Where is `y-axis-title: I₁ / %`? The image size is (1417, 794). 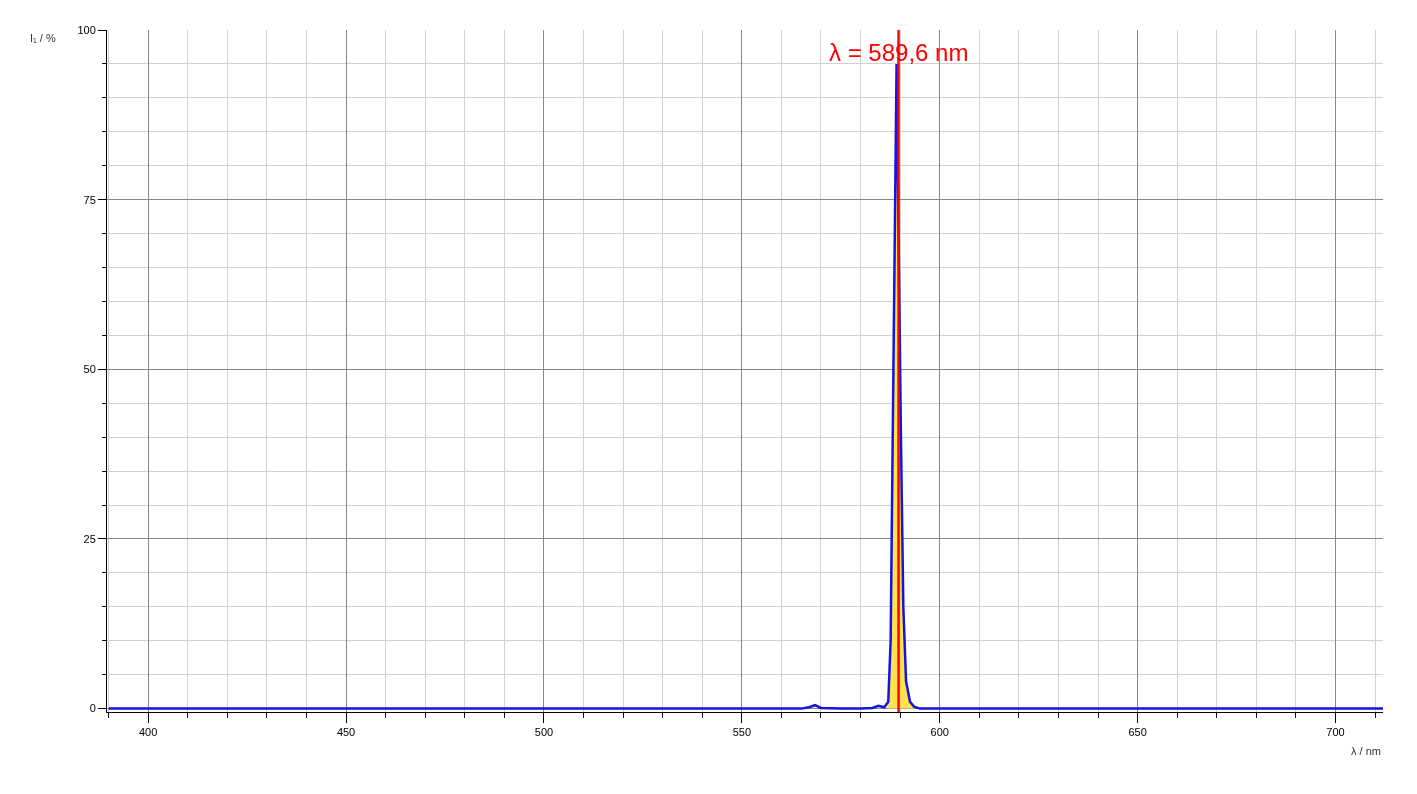
y-axis-title: I₁ / % is located at coordinates (43, 38).